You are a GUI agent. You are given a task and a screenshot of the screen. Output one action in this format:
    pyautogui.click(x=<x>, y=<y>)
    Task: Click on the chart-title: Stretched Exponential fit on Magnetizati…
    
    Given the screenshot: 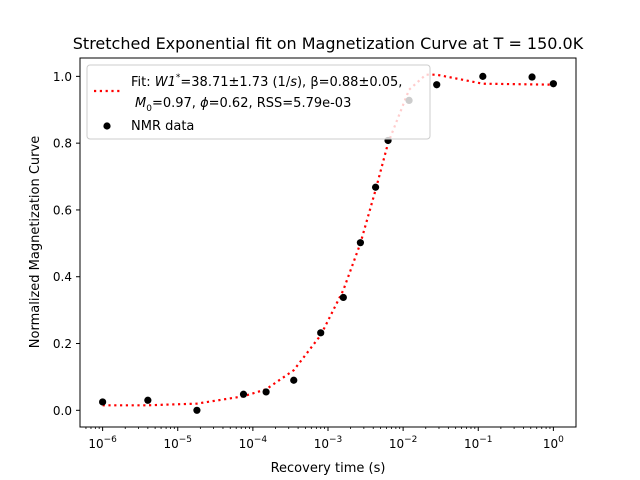 What is the action you would take?
    pyautogui.click(x=328, y=43)
    